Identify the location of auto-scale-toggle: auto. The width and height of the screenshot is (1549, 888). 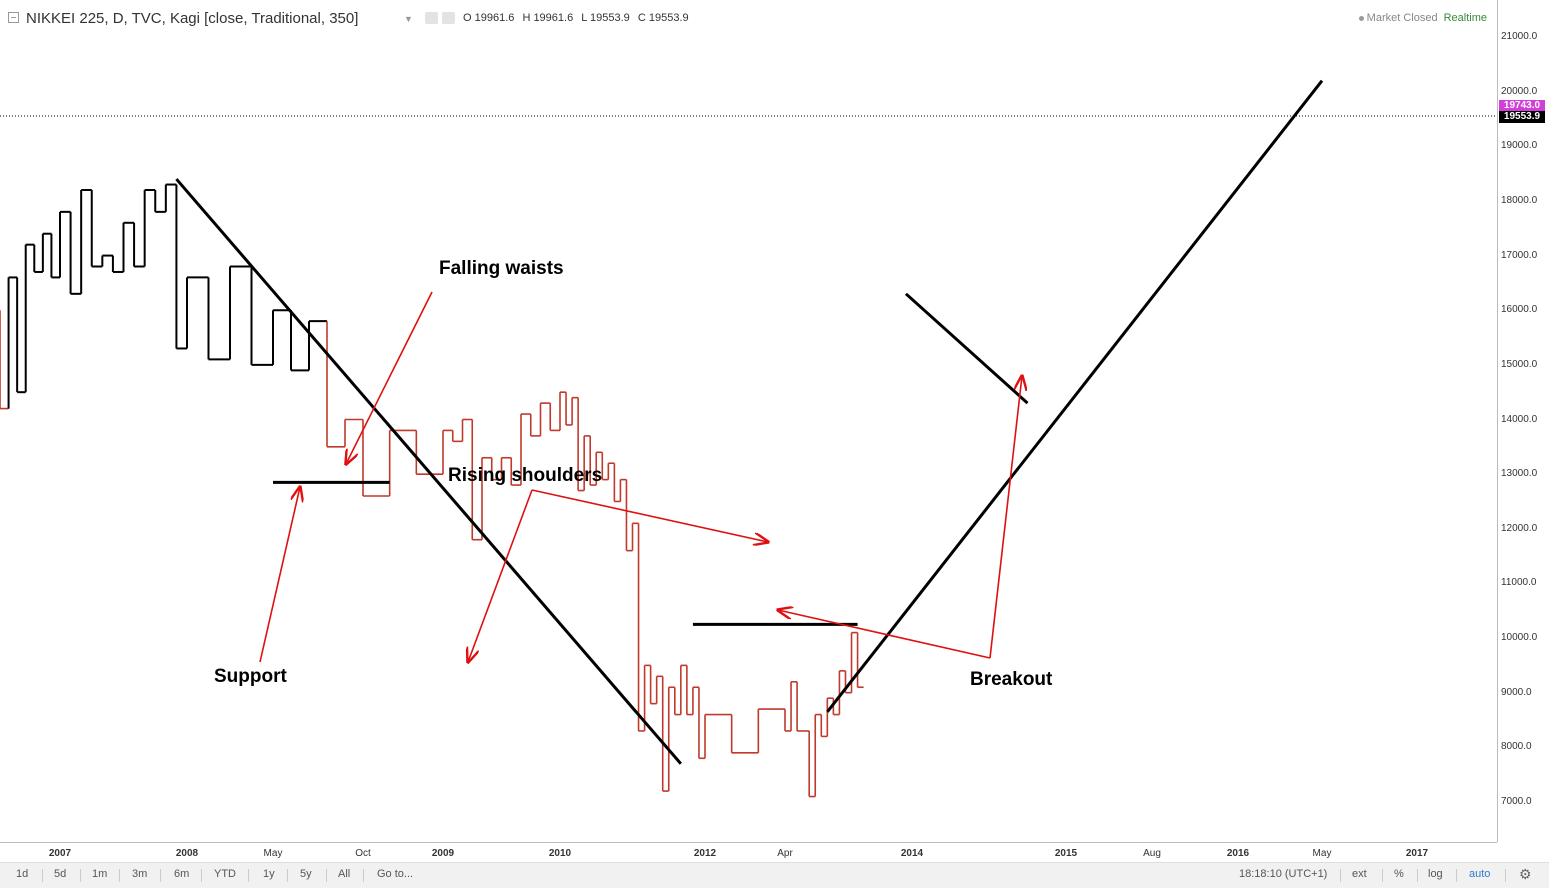
(1480, 874).